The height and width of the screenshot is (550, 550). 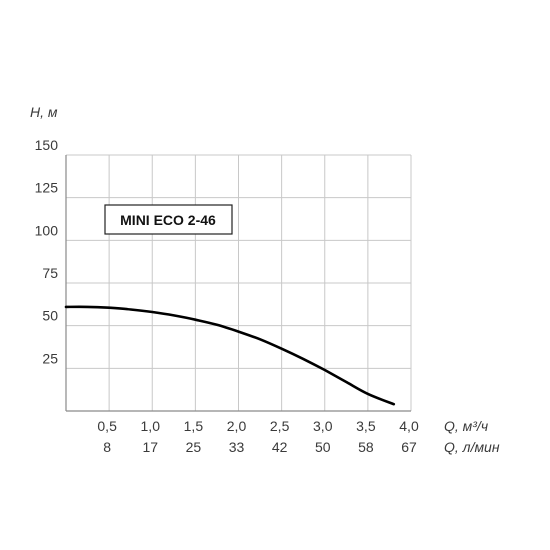 What do you see at coordinates (47, 188) in the screenshot?
I see `y-tick-label: 125` at bounding box center [47, 188].